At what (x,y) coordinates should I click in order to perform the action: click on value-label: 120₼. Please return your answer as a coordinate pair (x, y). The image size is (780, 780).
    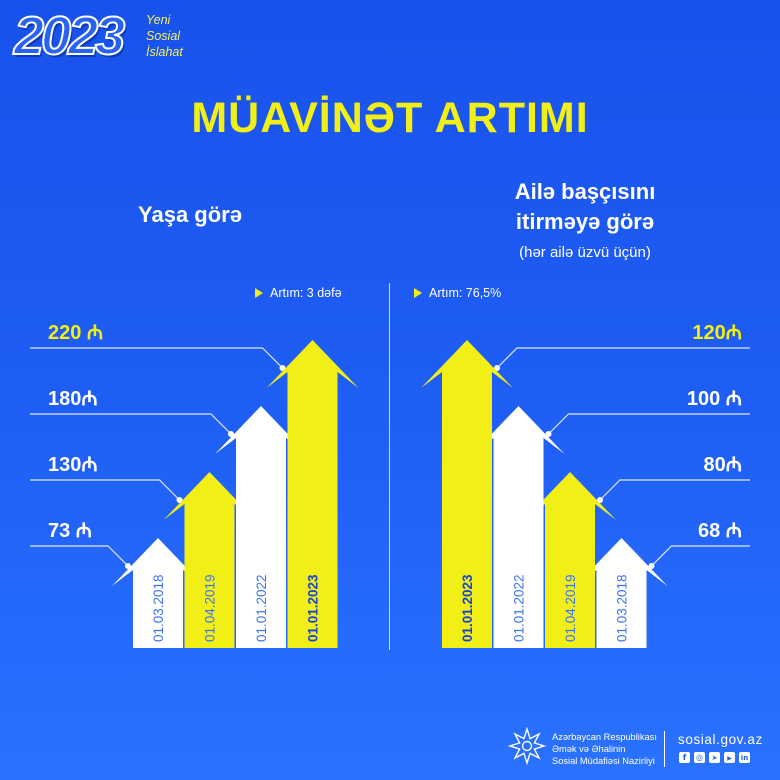
    Looking at the image, I should click on (717, 333).